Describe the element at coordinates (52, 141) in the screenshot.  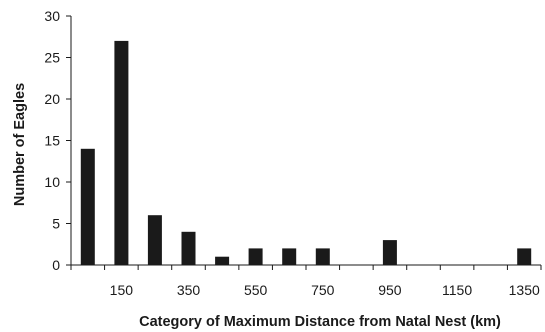
I see `y-tick-label: 15` at that location.